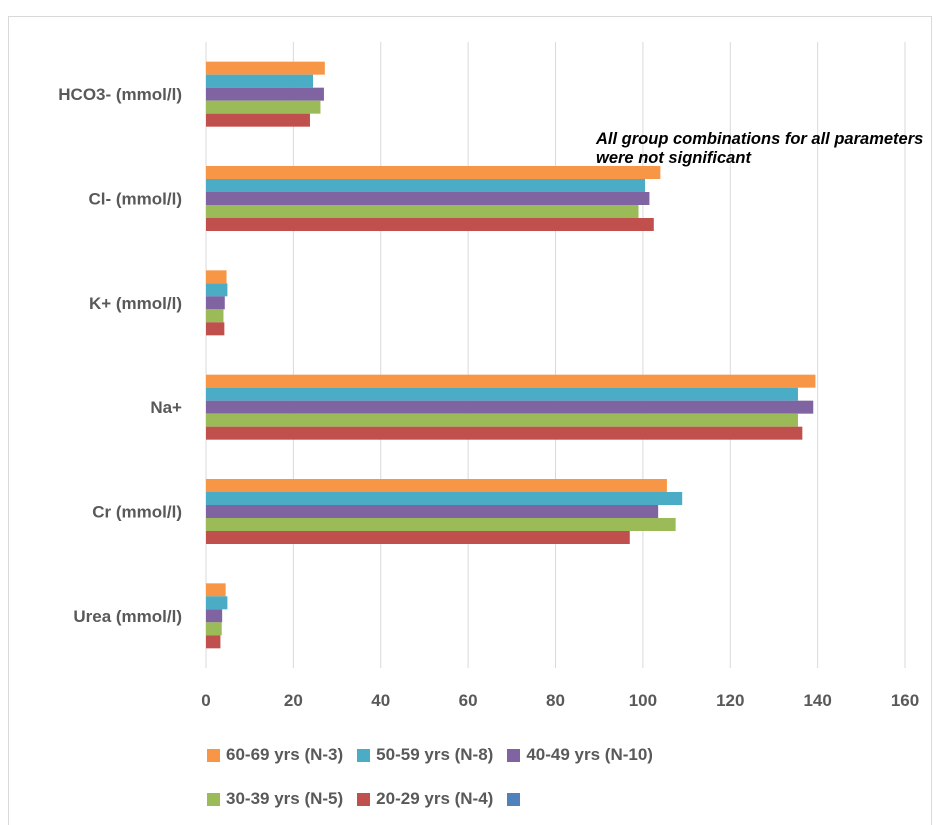  What do you see at coordinates (380, 700) in the screenshot?
I see `x-tick-label: 40` at bounding box center [380, 700].